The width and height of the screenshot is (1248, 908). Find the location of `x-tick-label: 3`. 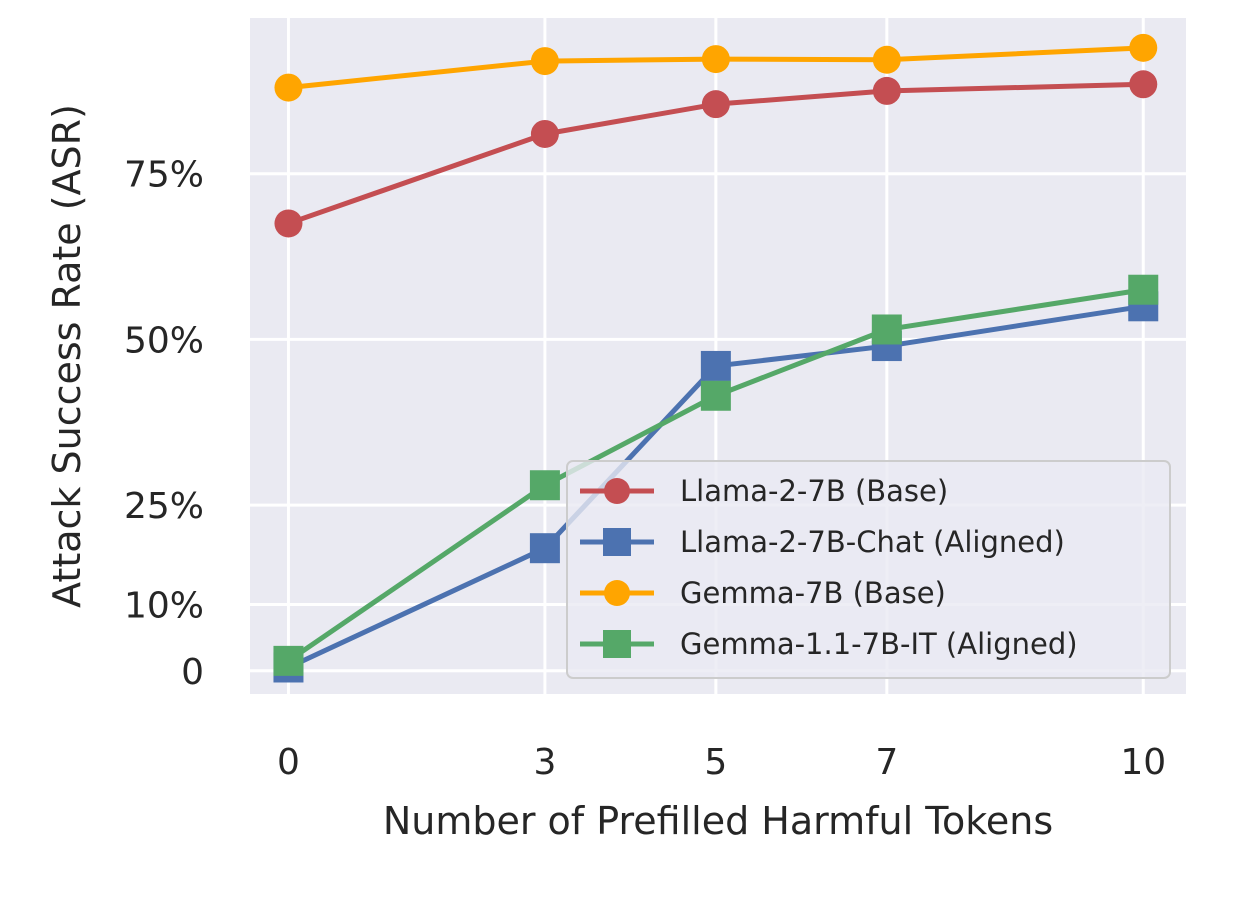

x-tick-label: 3 is located at coordinates (544, 762).